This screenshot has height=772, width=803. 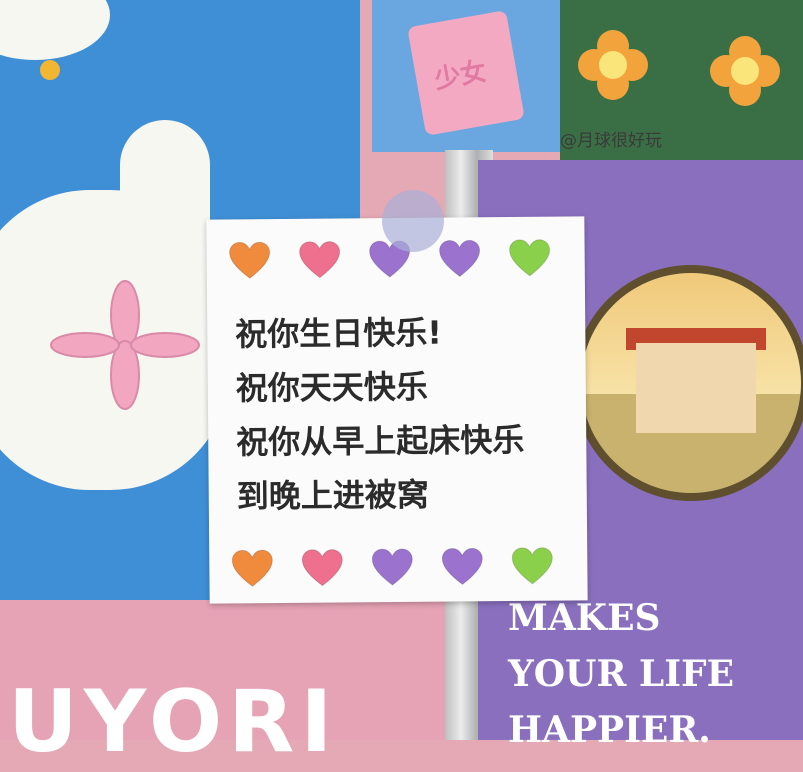 I want to click on note-line-2: 祝你天天快乐, so click(x=331, y=387).